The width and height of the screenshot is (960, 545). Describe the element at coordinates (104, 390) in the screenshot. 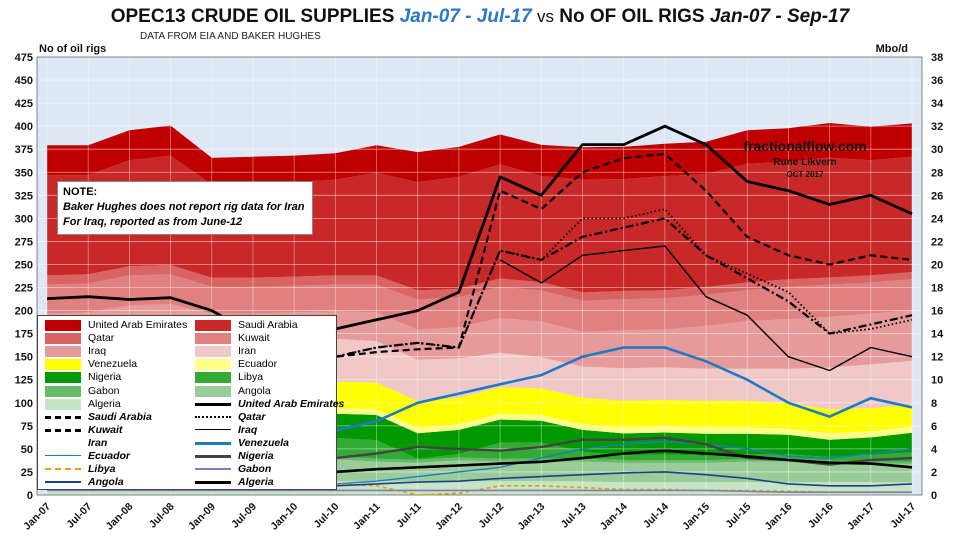

I see `legend-label: Gabon` at that location.